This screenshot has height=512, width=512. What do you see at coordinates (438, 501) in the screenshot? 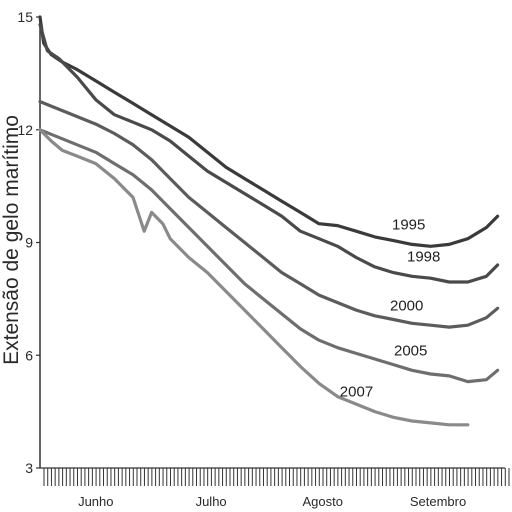
I see `x-month-label: Setembro` at bounding box center [438, 501].